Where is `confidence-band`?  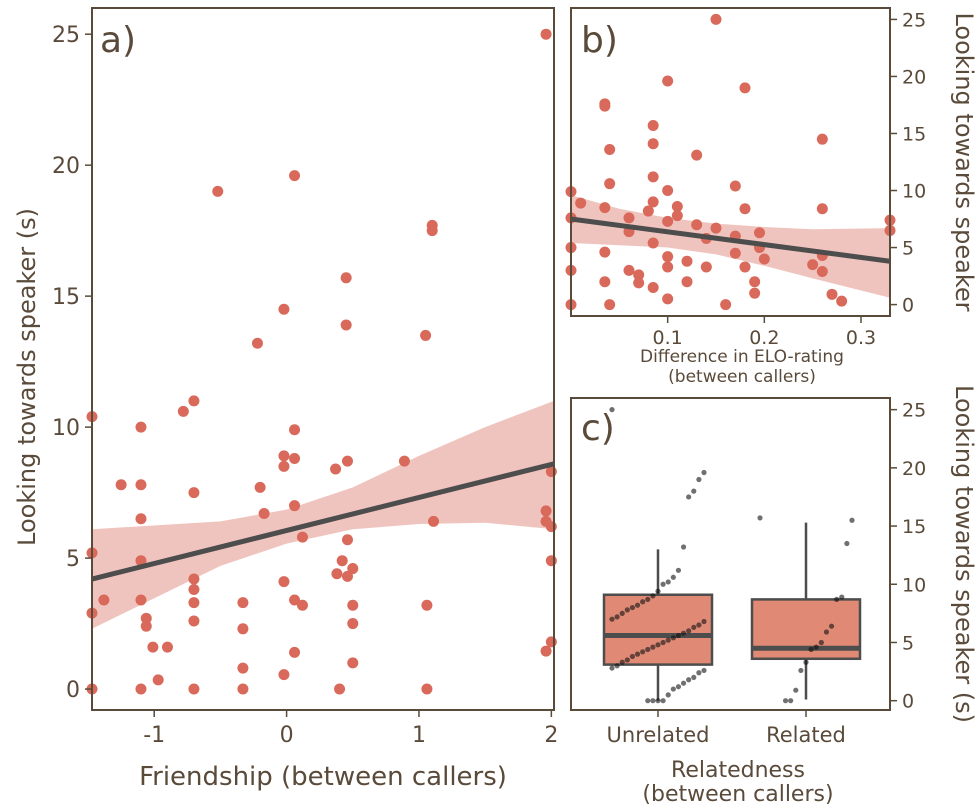
confidence-band is located at coordinates (323, 515).